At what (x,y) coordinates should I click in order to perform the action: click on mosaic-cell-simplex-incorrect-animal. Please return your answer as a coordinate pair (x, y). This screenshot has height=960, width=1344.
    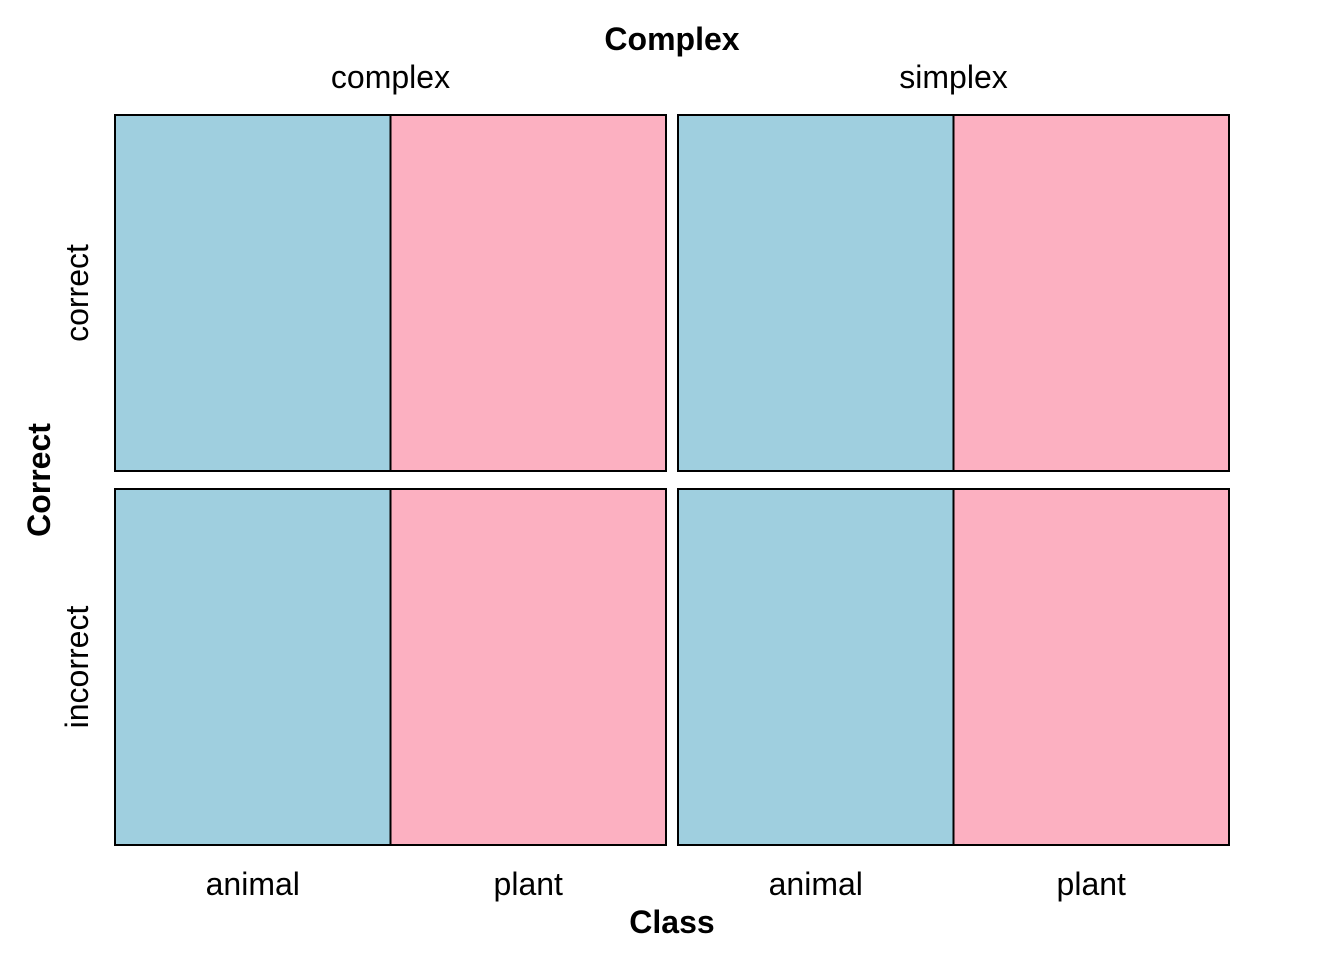
    Looking at the image, I should click on (816, 667).